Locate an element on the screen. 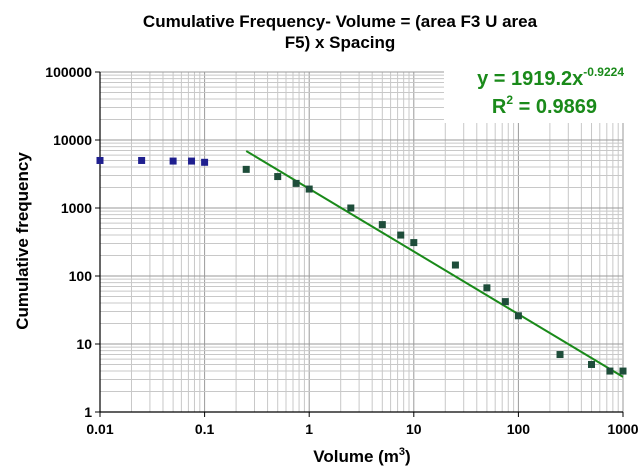  equation-background is located at coordinates (537, 91).